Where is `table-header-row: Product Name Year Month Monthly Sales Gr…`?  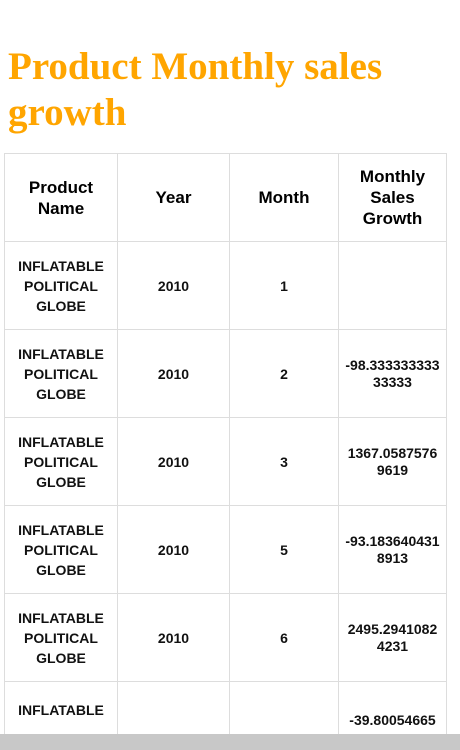
table-header-row: Product Name Year Month Monthly Sales Gr… is located at coordinates (225, 197).